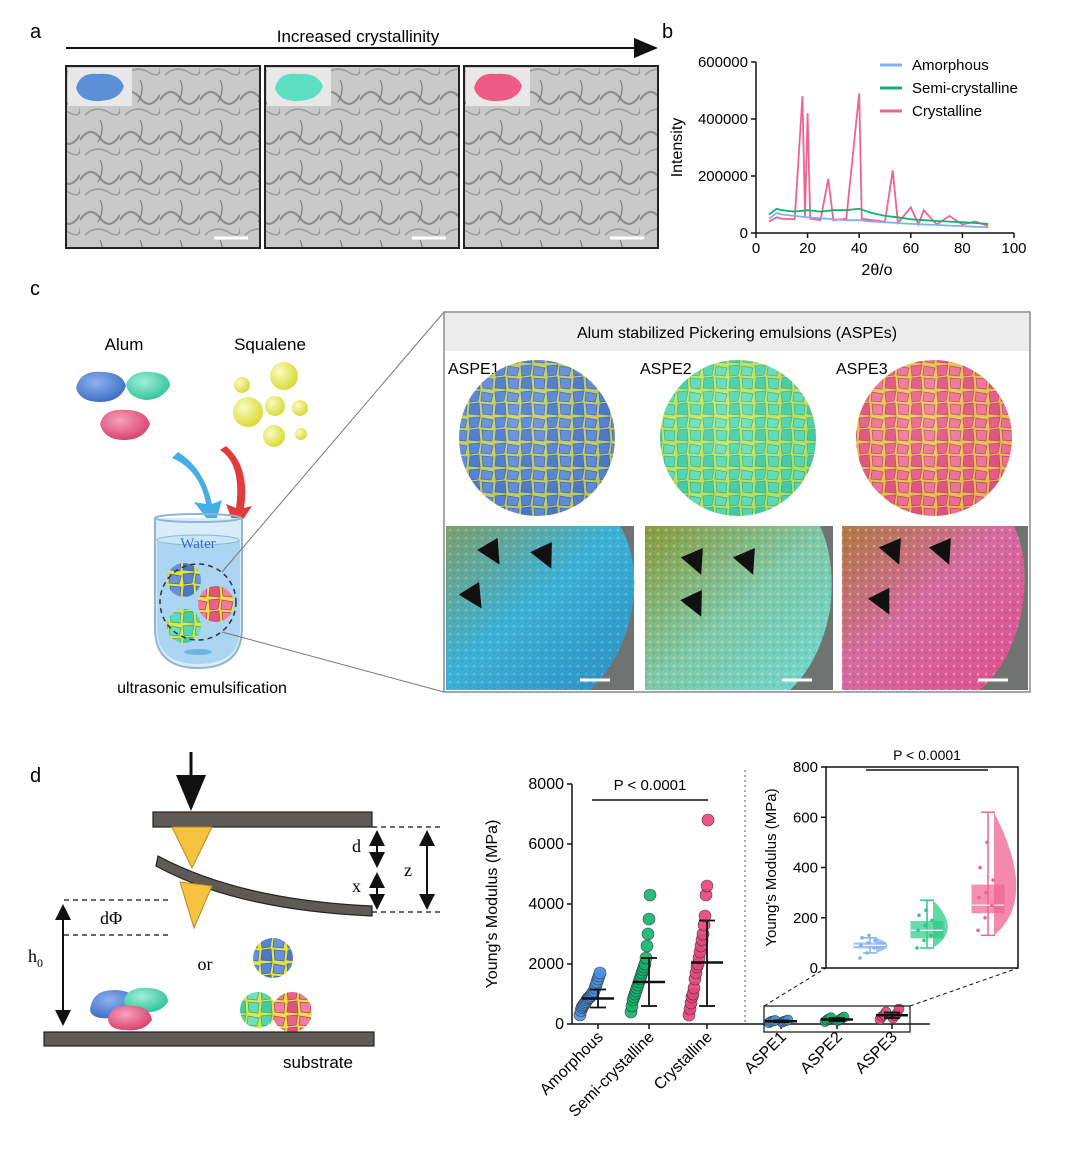  I want to click on aspe1-sphere, so click(537, 438).